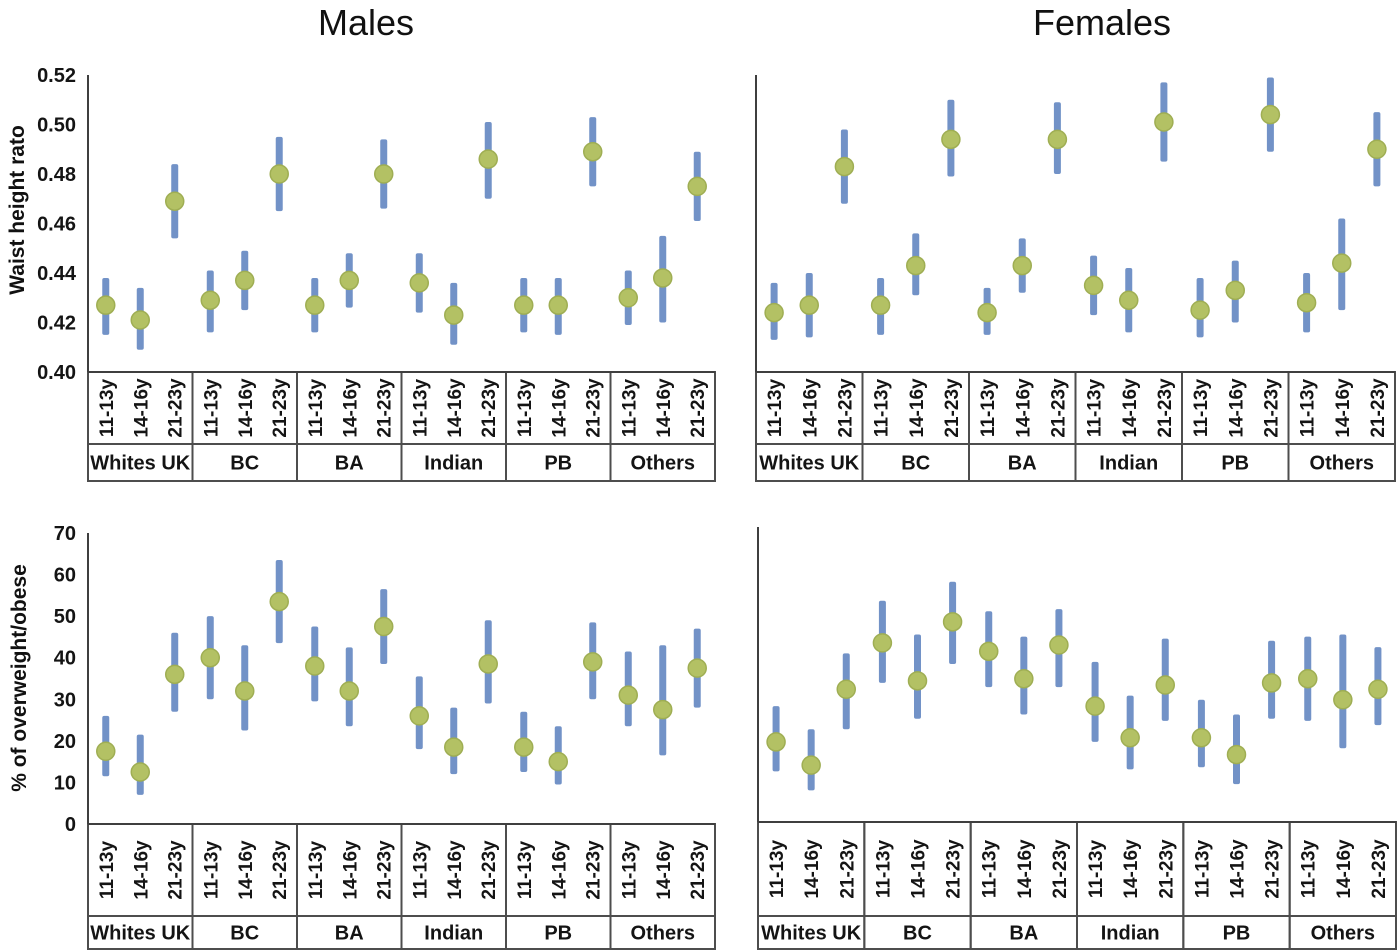 The width and height of the screenshot is (1400, 952). Describe the element at coordinates (17, 210) in the screenshot. I see `y-axis-title-waist-height-ratio: Waist height rato` at that location.